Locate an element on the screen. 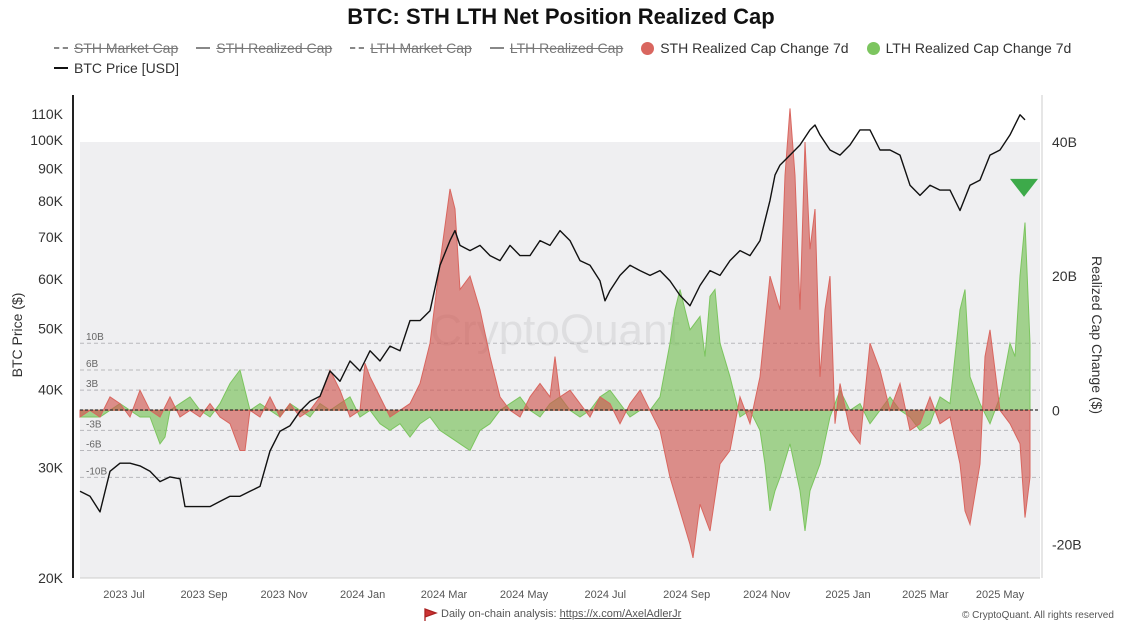 Image resolution: width=1122 pixels, height=636 pixels. green-dot-icon is located at coordinates (873, 48).